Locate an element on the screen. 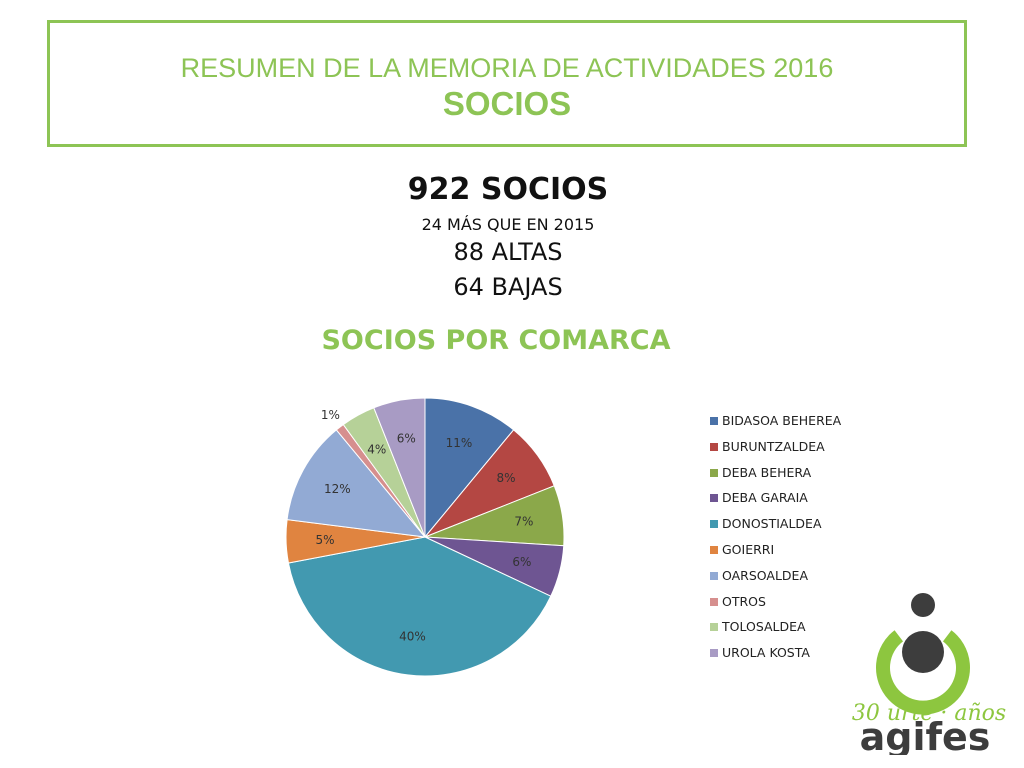  legend-label: OARSOALDEA is located at coordinates (765, 575).